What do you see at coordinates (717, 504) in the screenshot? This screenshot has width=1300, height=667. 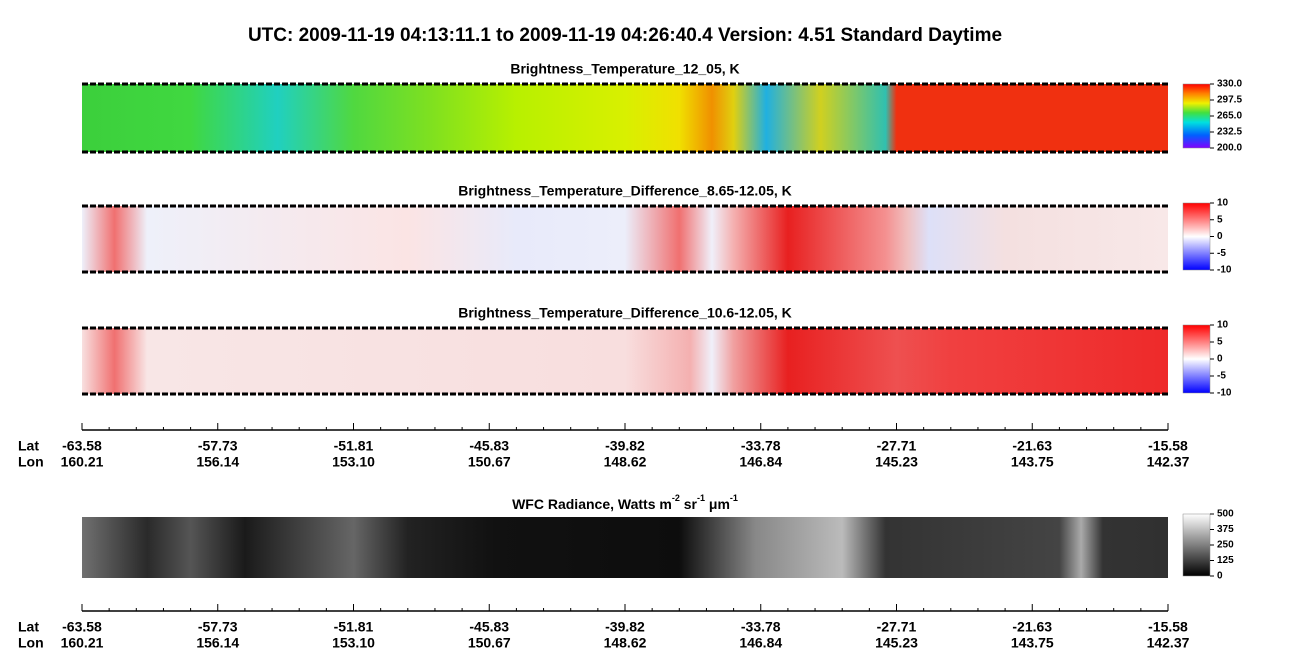 I see `title-part: μm` at bounding box center [717, 504].